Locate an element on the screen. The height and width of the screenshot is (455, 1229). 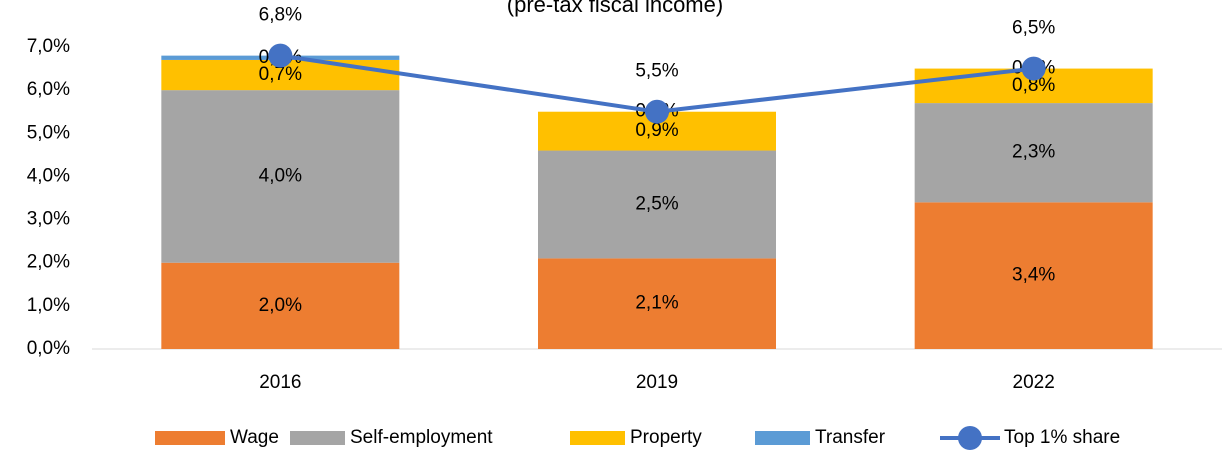
data-label: 0,7% is located at coordinates (280, 74).